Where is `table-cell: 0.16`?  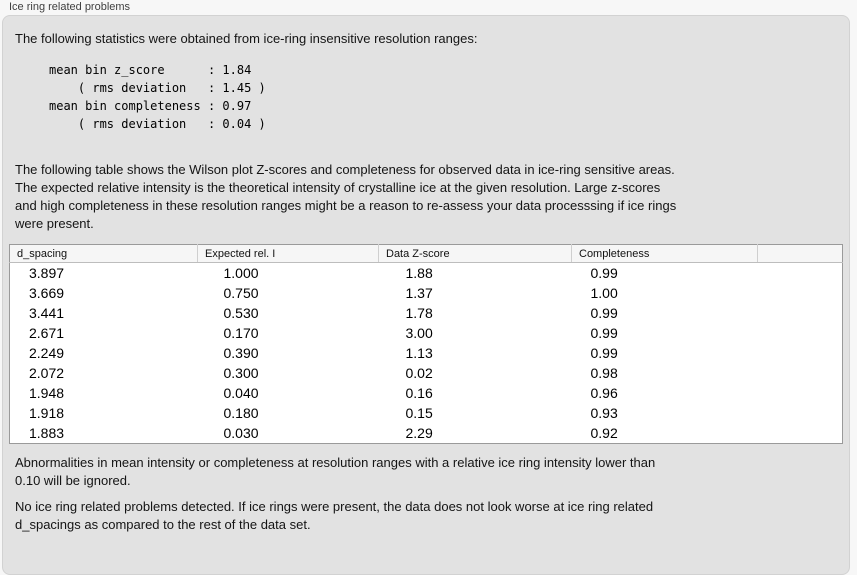
table-cell: 0.16 is located at coordinates (419, 393).